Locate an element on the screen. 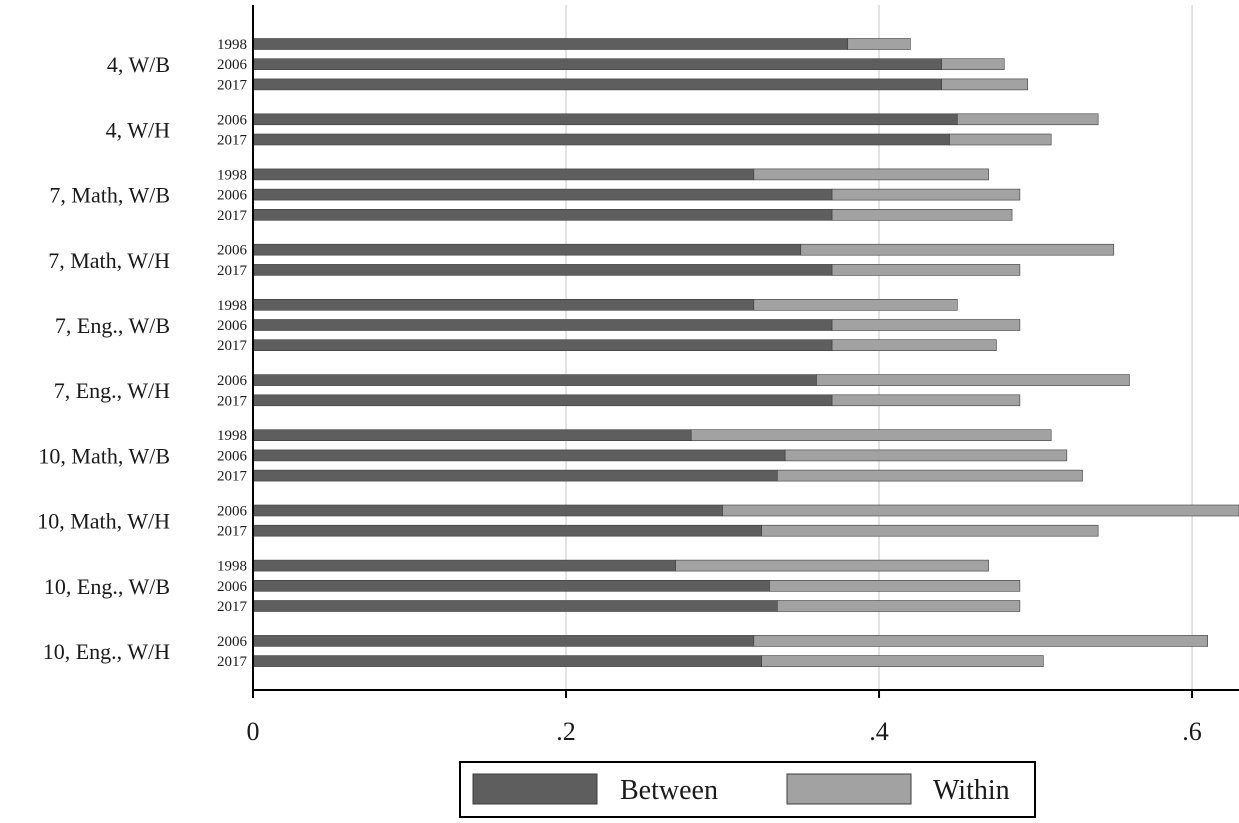 The height and width of the screenshot is (823, 1239). group-label-4: 7, Eng., W/B is located at coordinates (112, 325).